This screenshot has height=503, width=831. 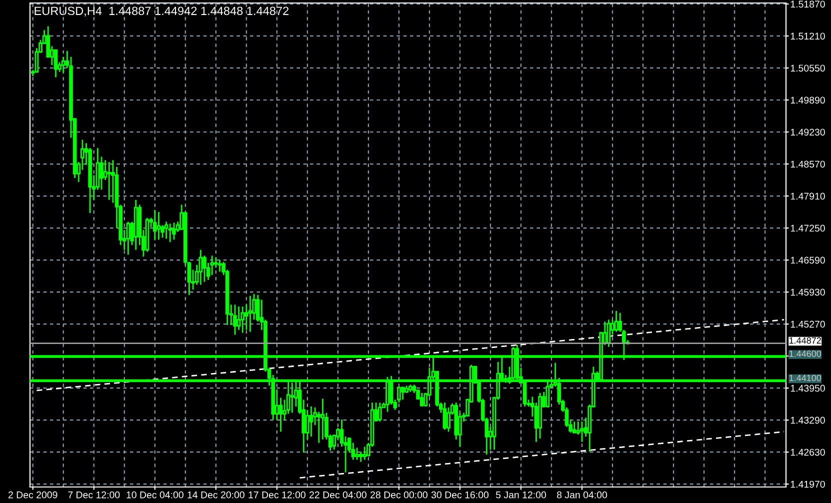 What do you see at coordinates (33, 494) in the screenshot?
I see `x-tick-label: 2 Dec 2009` at bounding box center [33, 494].